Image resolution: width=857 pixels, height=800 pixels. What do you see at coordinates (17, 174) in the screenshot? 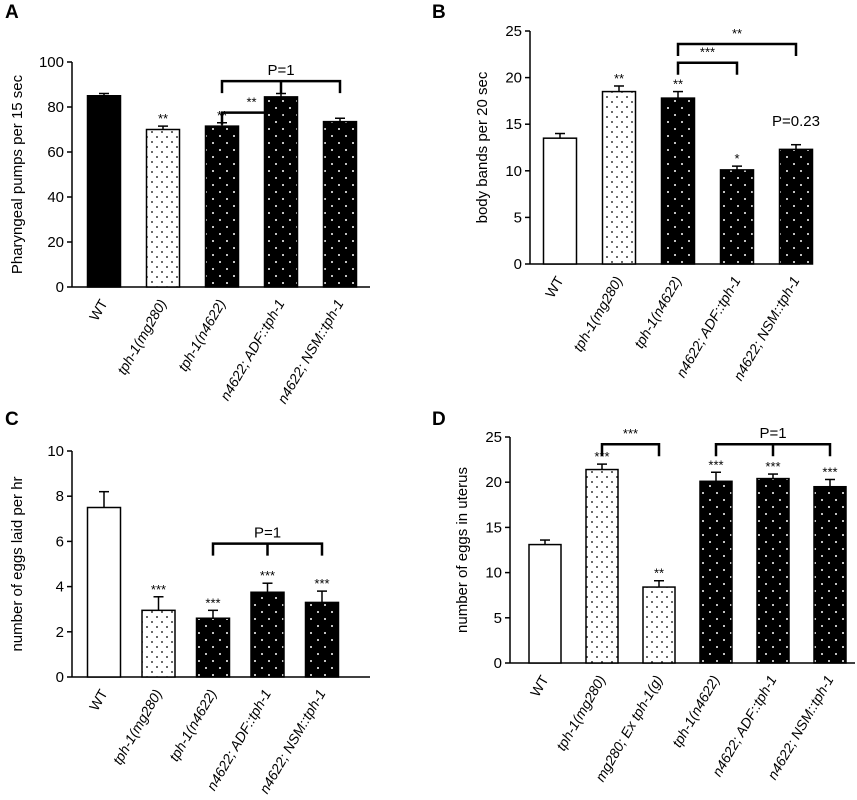
I see `y-axis-label: Pharyngeal pumps per 15 sec` at bounding box center [17, 174].